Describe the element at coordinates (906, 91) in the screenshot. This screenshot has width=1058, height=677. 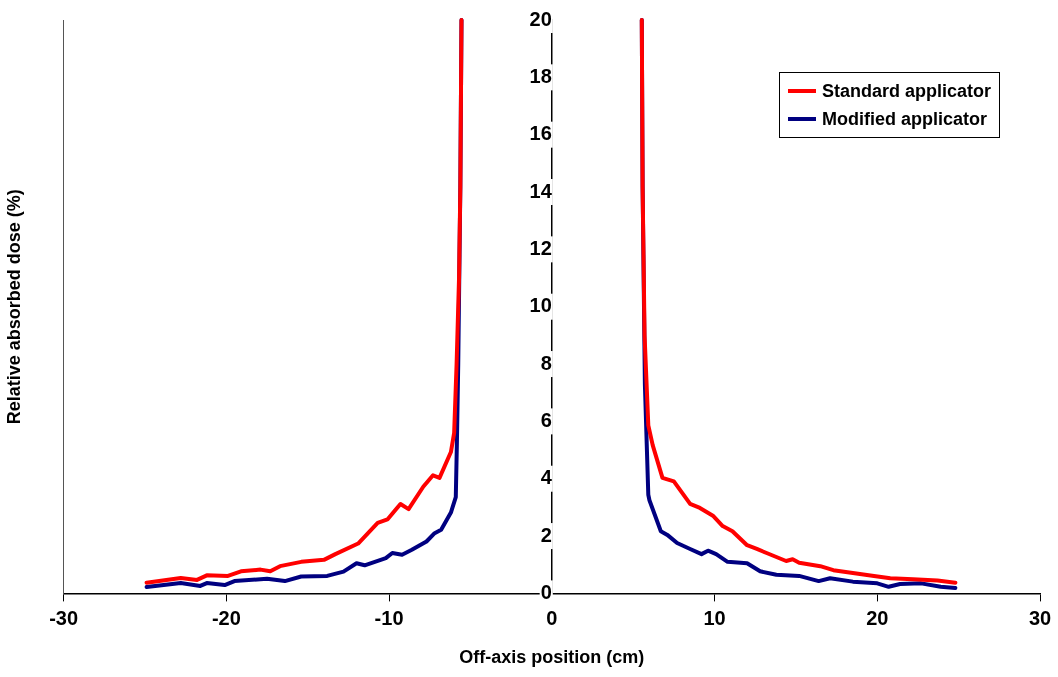
I see `legend-label: Standard applicator` at that location.